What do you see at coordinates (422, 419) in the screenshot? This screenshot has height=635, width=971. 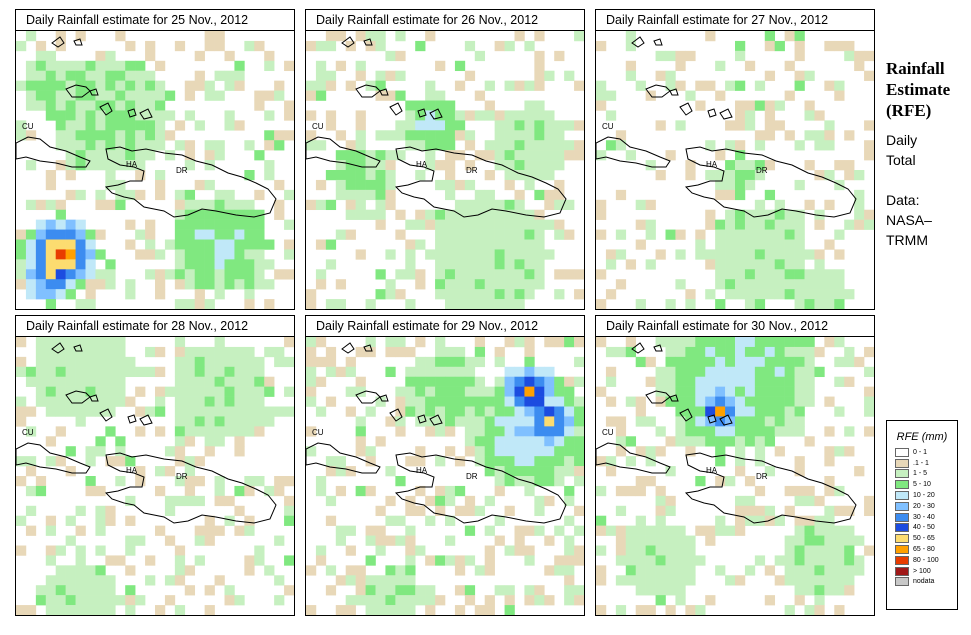 I see `small-island-coastline` at bounding box center [422, 419].